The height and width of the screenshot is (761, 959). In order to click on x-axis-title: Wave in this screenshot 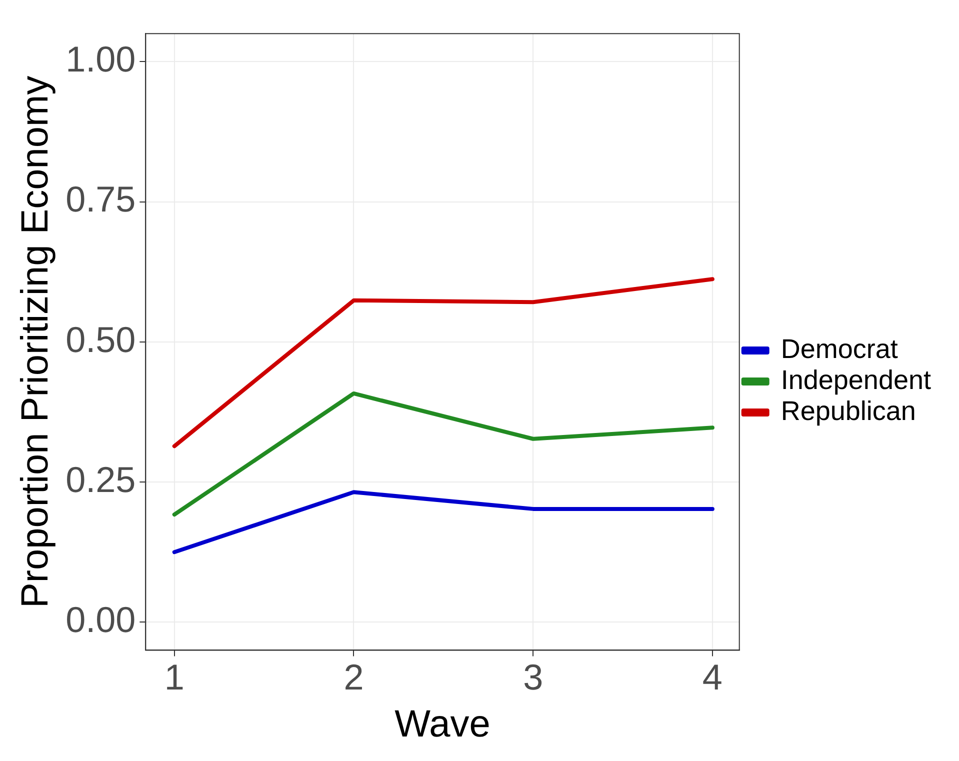, I will do `click(442, 725)`.